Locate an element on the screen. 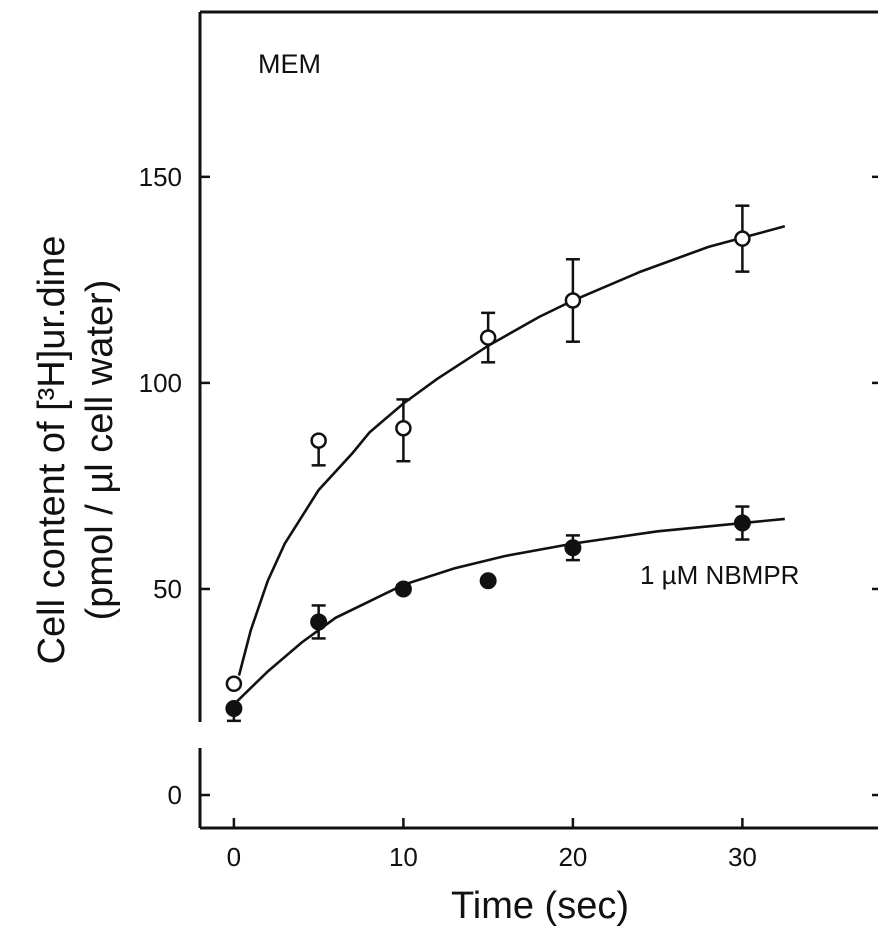 The width and height of the screenshot is (878, 938). x-tick-label: 0 is located at coordinates (234, 857).